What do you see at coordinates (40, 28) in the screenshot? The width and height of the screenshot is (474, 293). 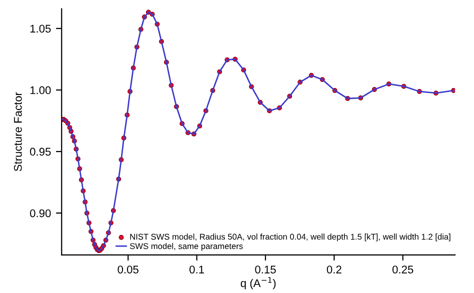 I see `y-tick-label: 1.05` at bounding box center [40, 28].